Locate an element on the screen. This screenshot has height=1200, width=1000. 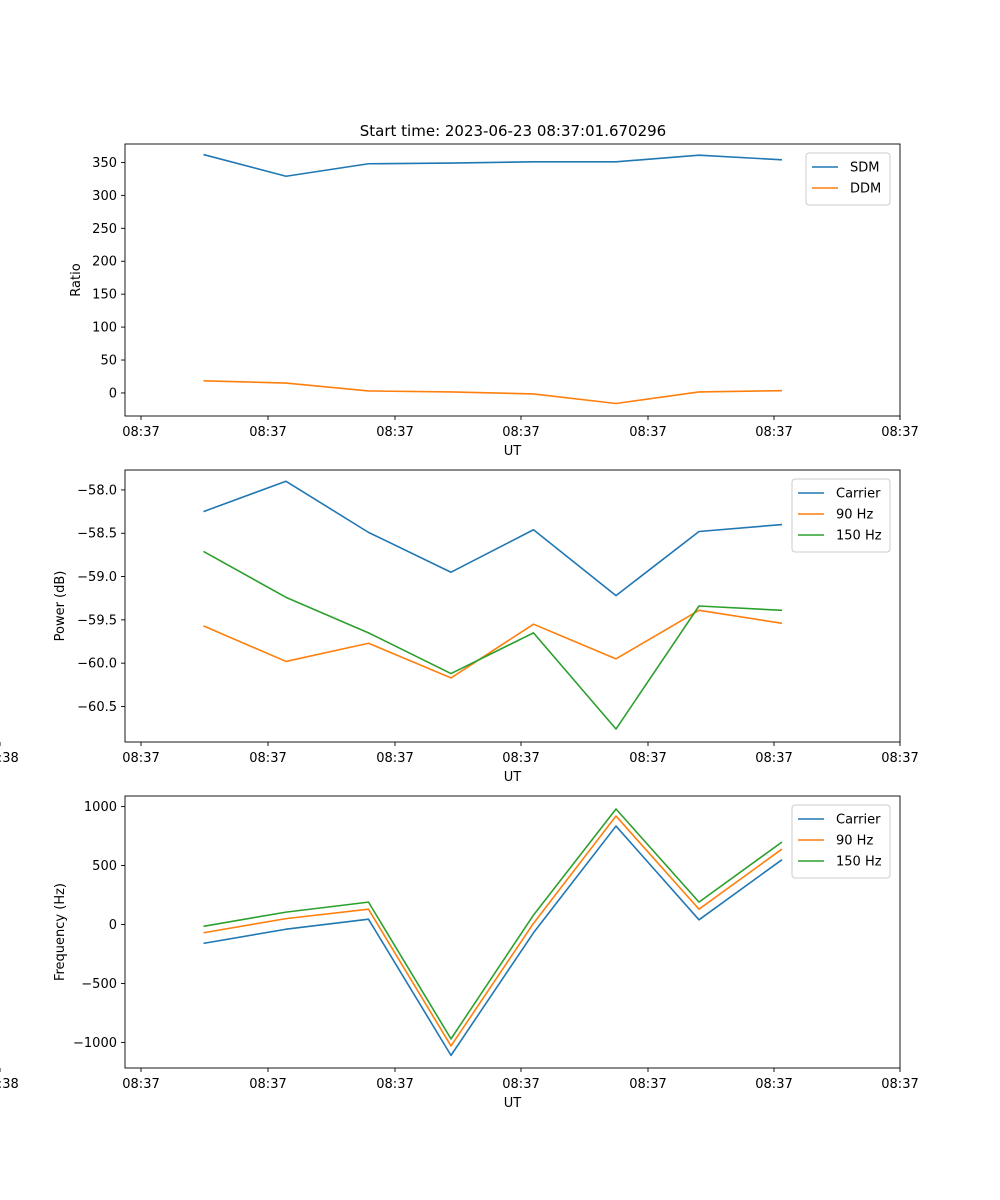
y-tick-label: 100 is located at coordinates (104, 328).